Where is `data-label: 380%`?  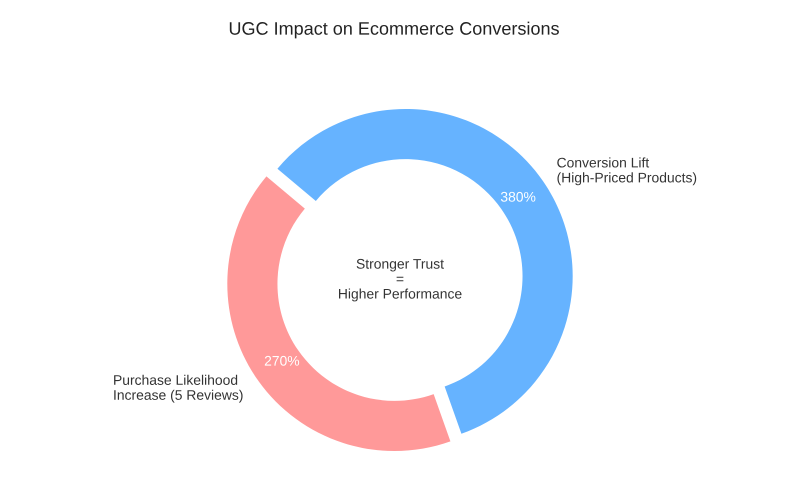
data-label: 380% is located at coordinates (518, 197).